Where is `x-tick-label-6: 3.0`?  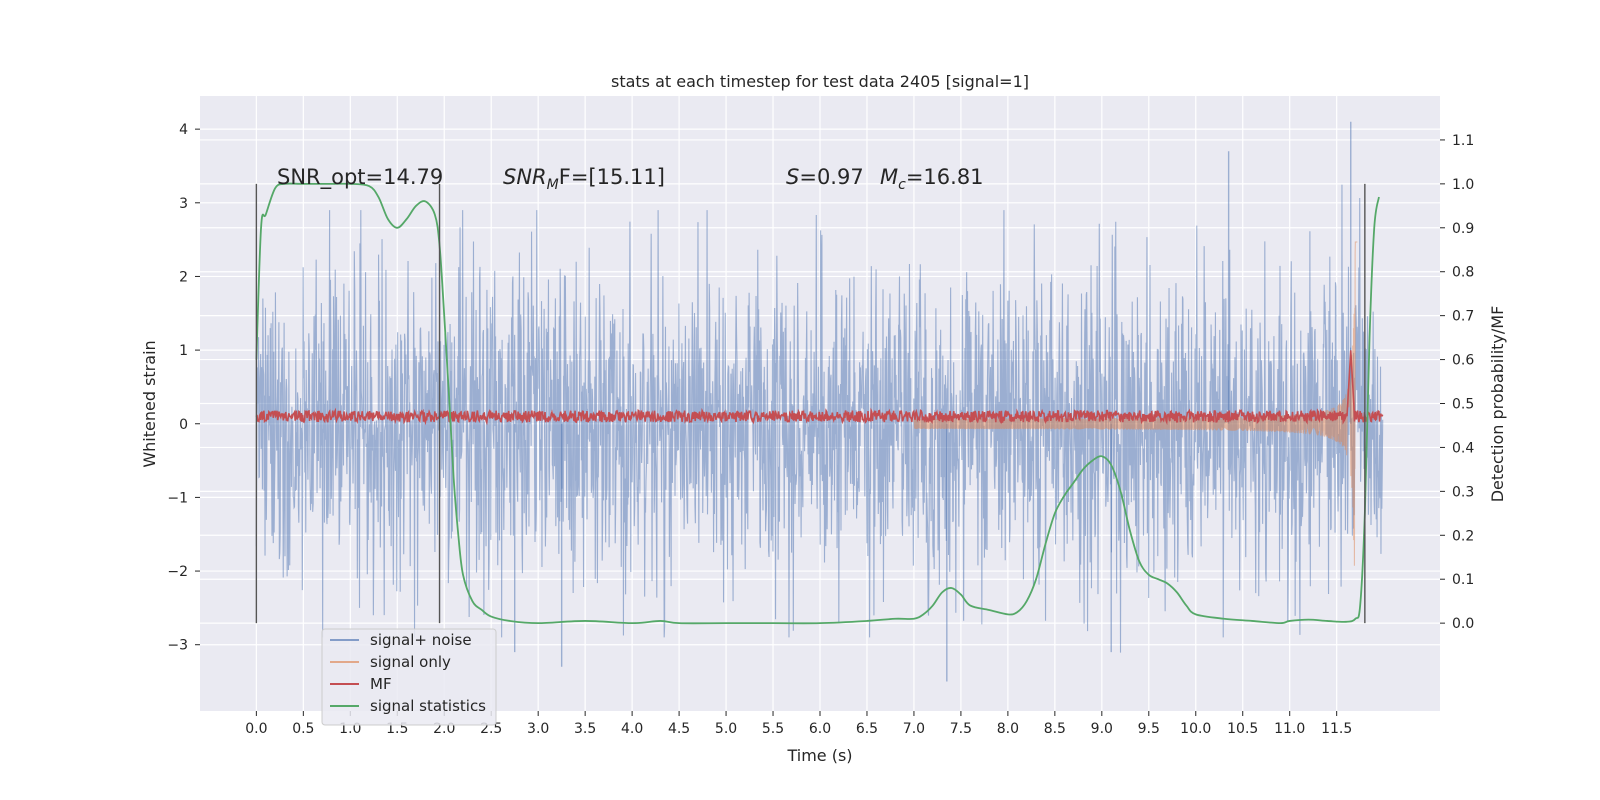 x-tick-label-6: 3.0 is located at coordinates (538, 729).